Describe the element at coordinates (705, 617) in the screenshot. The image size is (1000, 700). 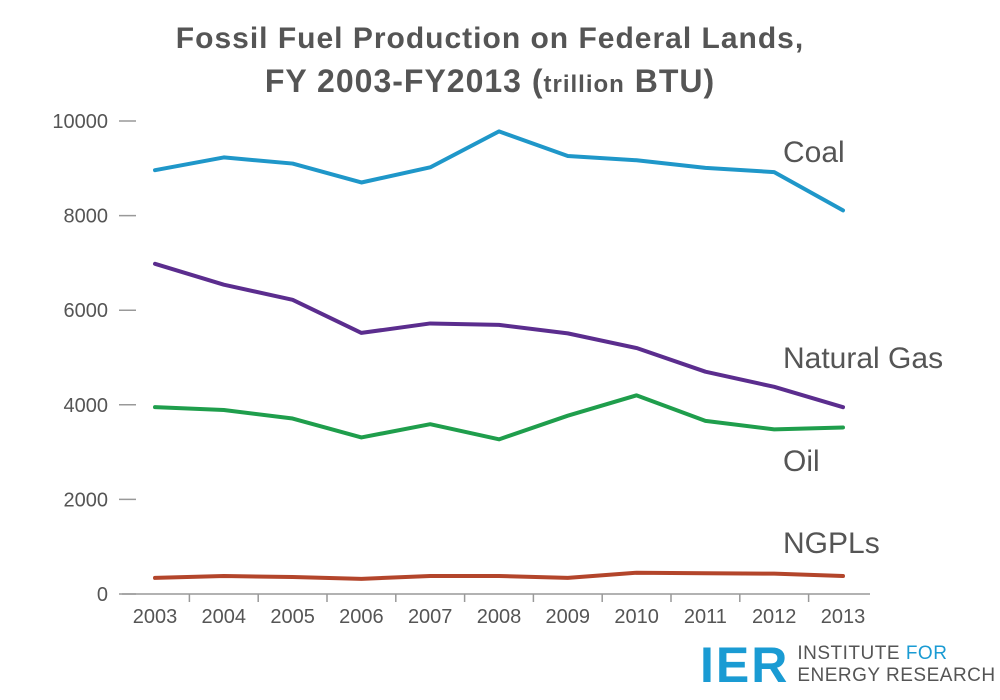
I see `x-tick-label: 2011` at that location.